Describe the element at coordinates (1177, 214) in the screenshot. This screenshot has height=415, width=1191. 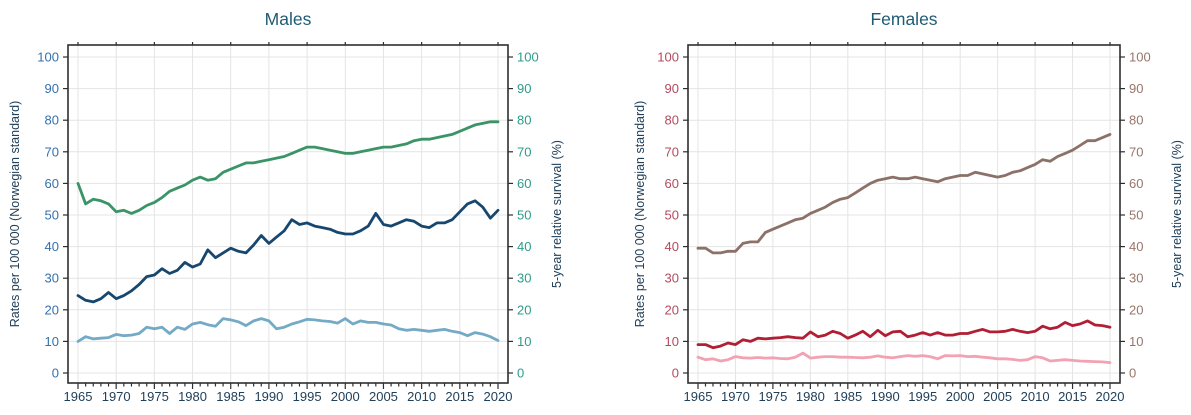
I see `females-right-axis-label: 5-year relative survival (%)` at that location.